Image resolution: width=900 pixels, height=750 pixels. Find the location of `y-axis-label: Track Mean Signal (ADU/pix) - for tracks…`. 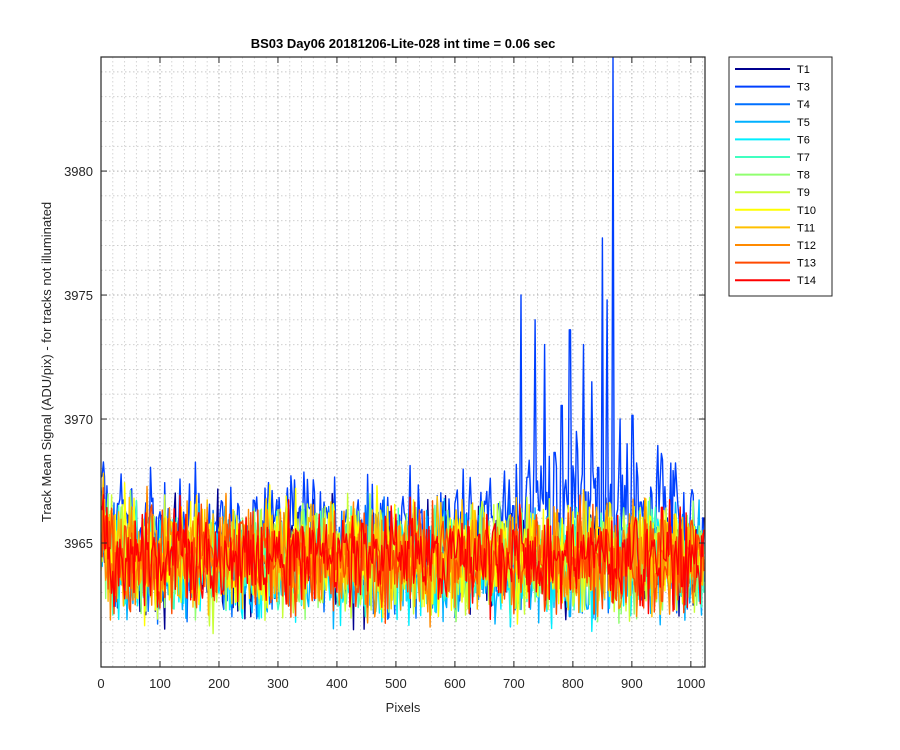

y-axis-label: Track Mean Signal (ADU/pix) - for tracks… is located at coordinates (46, 362).